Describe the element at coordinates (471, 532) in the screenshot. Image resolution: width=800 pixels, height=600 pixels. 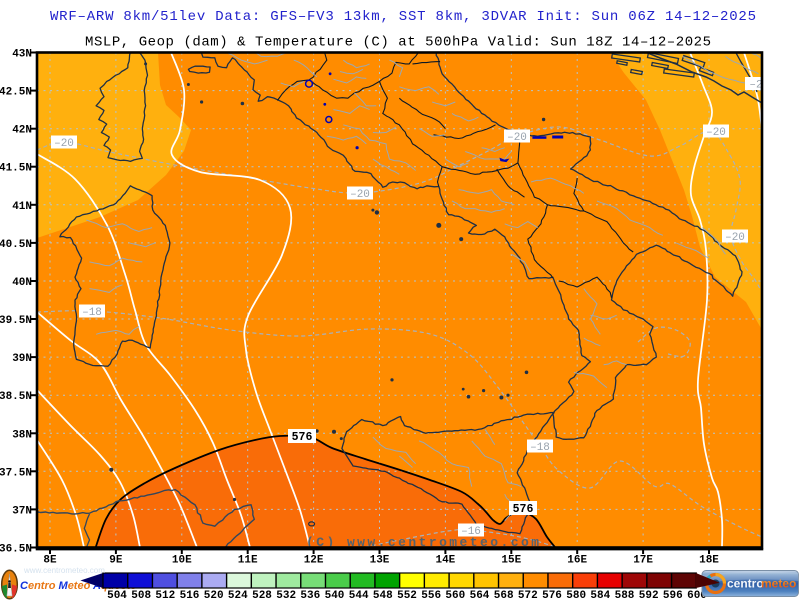
I see `svg-text: –16` at that location.